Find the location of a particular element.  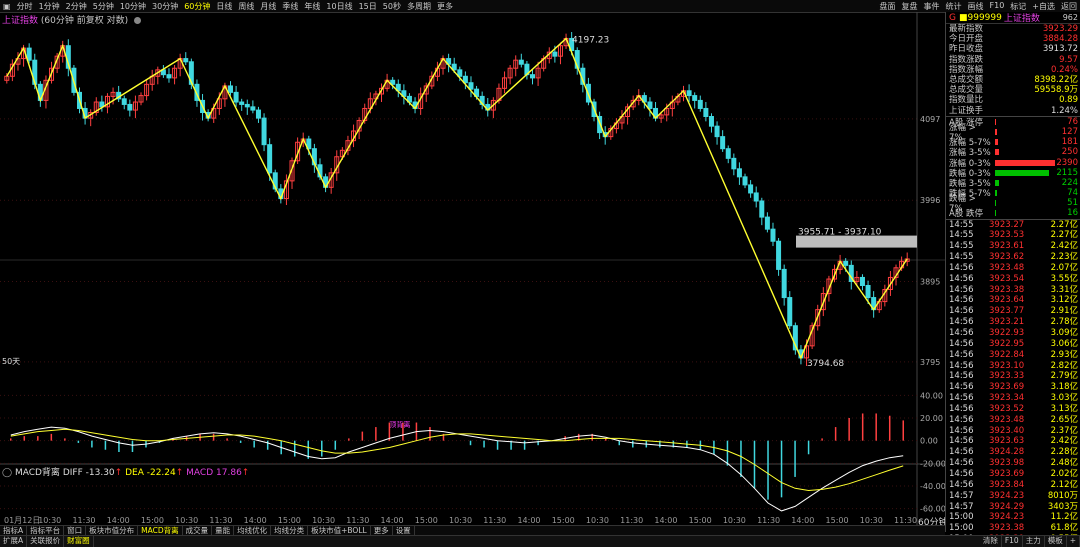

gear-icon is located at coordinates (137, 20).